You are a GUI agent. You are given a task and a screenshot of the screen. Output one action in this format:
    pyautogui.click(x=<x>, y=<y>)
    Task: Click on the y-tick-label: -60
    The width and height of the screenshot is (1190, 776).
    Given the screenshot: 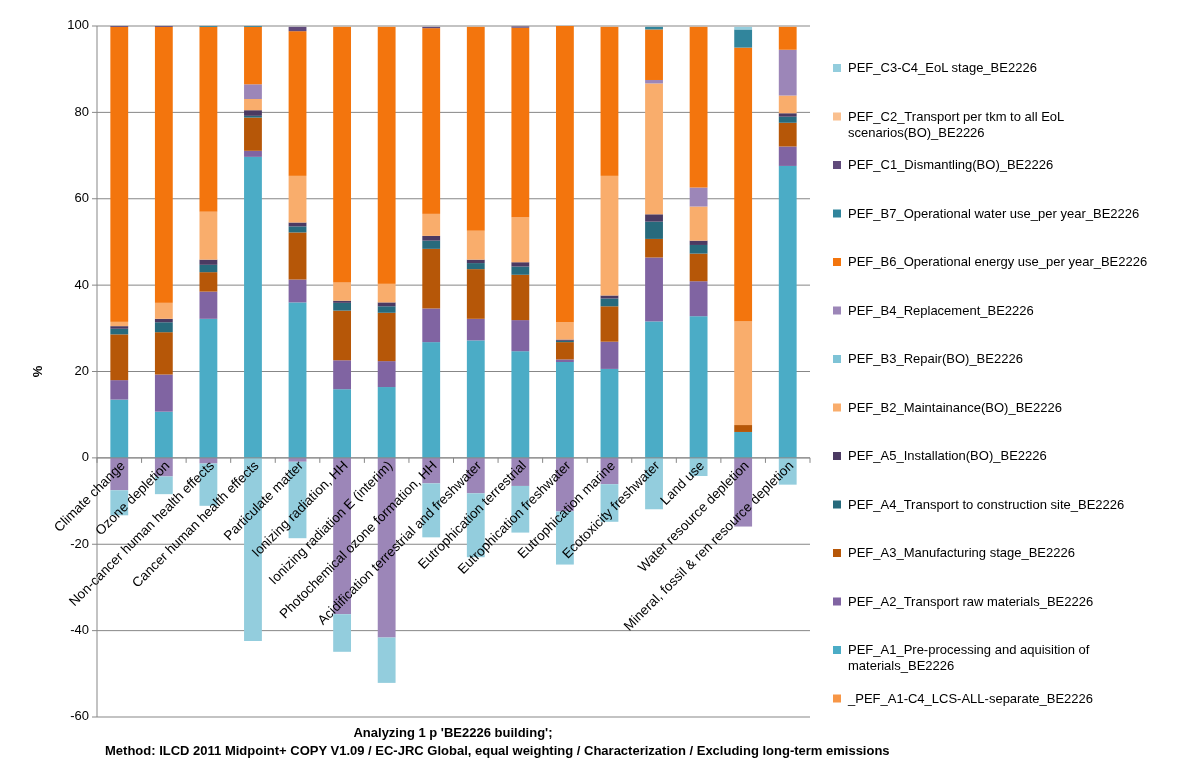 What is the action you would take?
    pyautogui.click(x=79, y=716)
    